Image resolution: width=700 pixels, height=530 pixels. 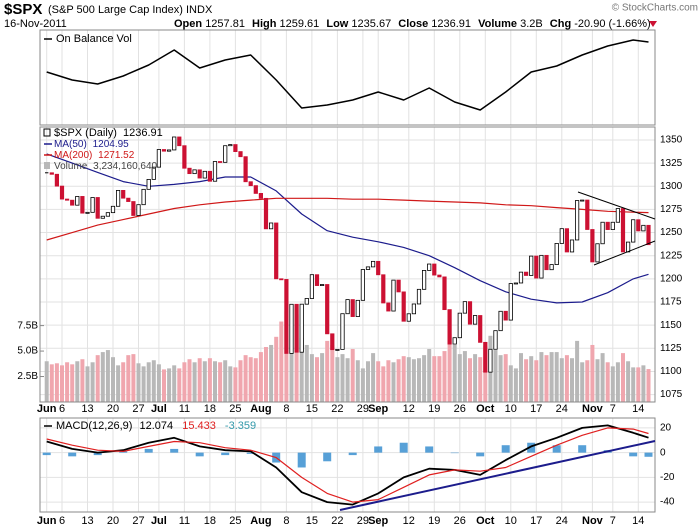 What do you see at coordinates (106, 166) in the screenshot?
I see `volume-legend: Volume 3,234,160,640` at bounding box center [106, 166].